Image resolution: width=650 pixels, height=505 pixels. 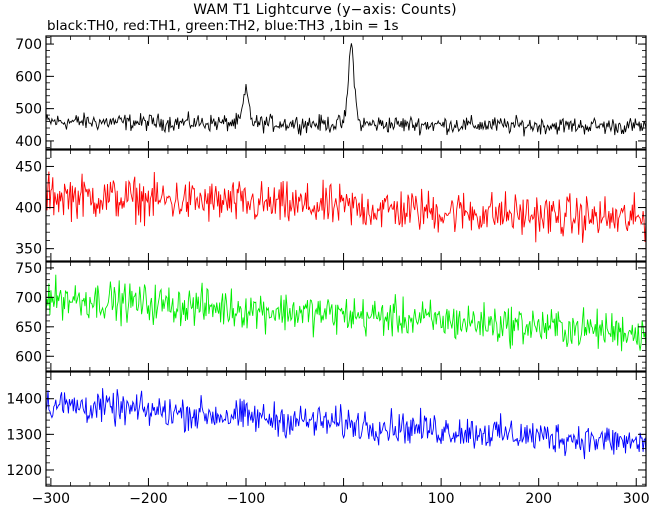 I want to click on x-tick-label: −200, so click(x=148, y=498).